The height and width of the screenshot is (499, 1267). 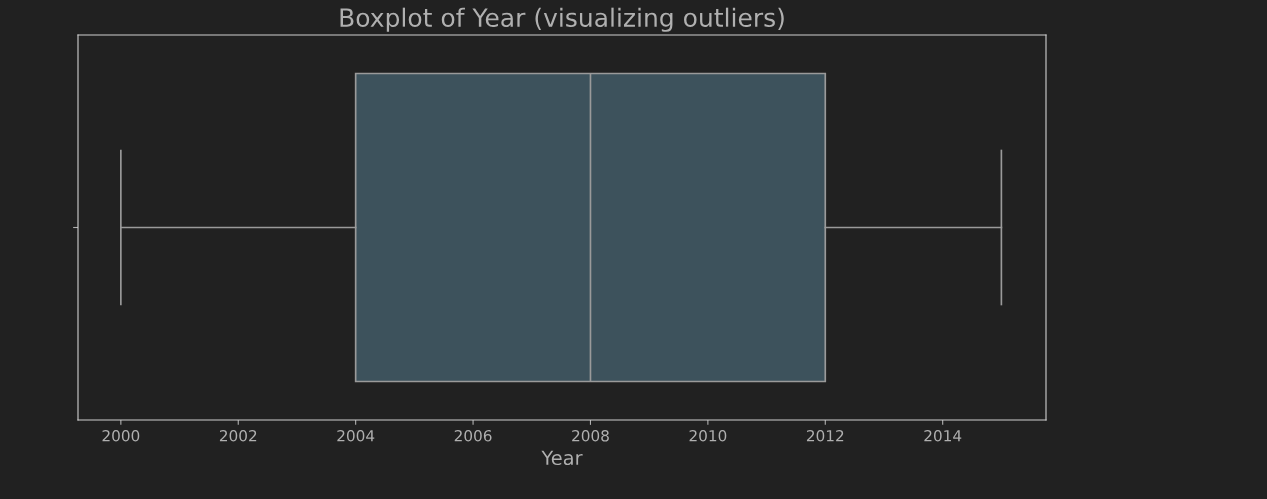 I want to click on x-tick-label: 2000, so click(x=121, y=435).